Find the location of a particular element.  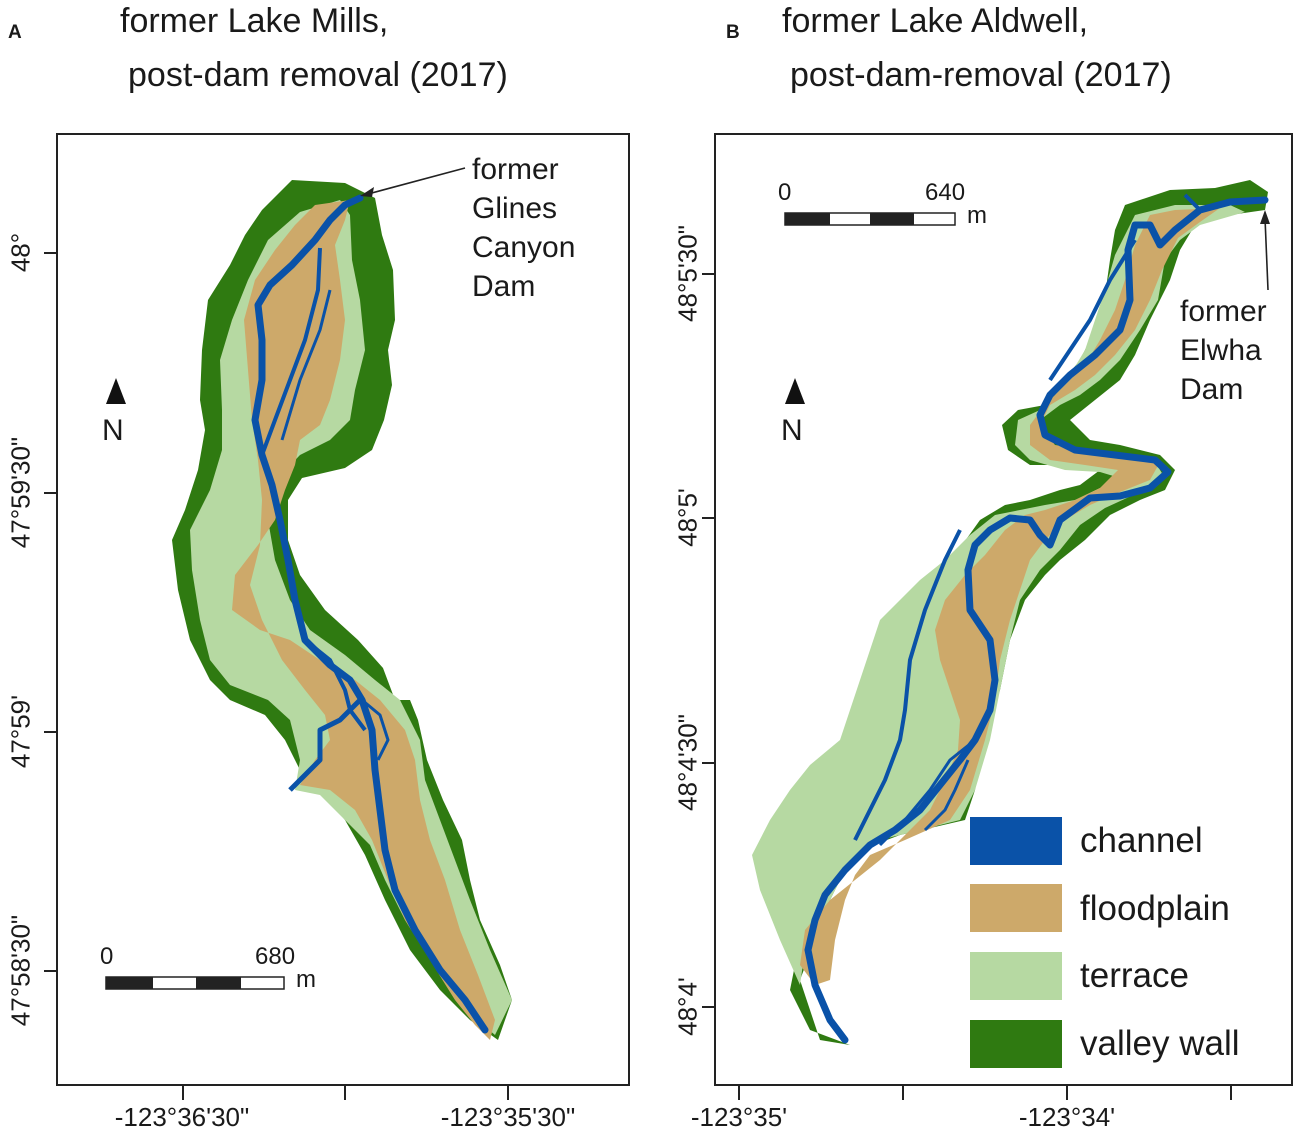

legend-label-terrace: terrace is located at coordinates (1134, 975).